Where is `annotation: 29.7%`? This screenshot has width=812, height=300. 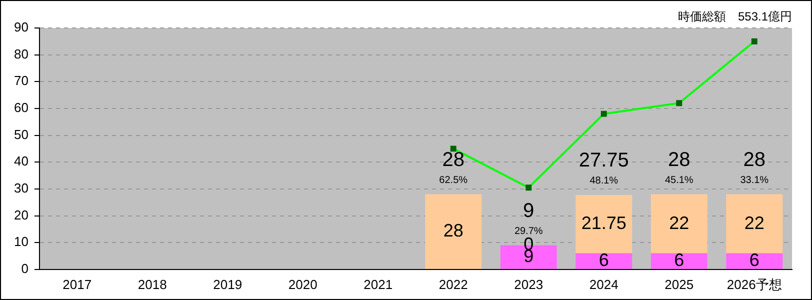
annotation: 29.7% is located at coordinates (528, 232).